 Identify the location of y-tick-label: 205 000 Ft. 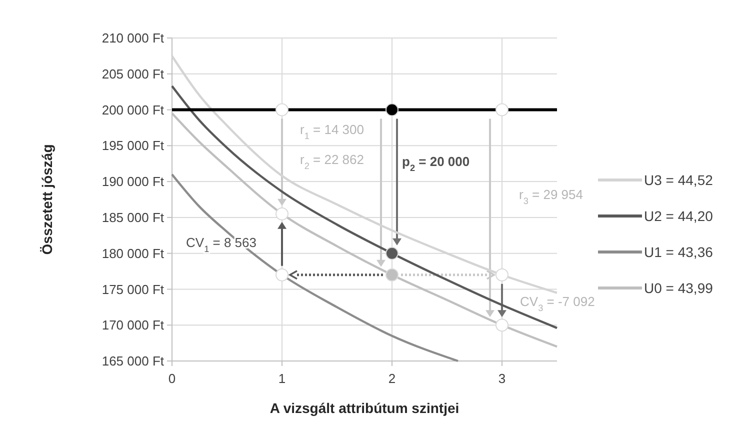
(133, 74).